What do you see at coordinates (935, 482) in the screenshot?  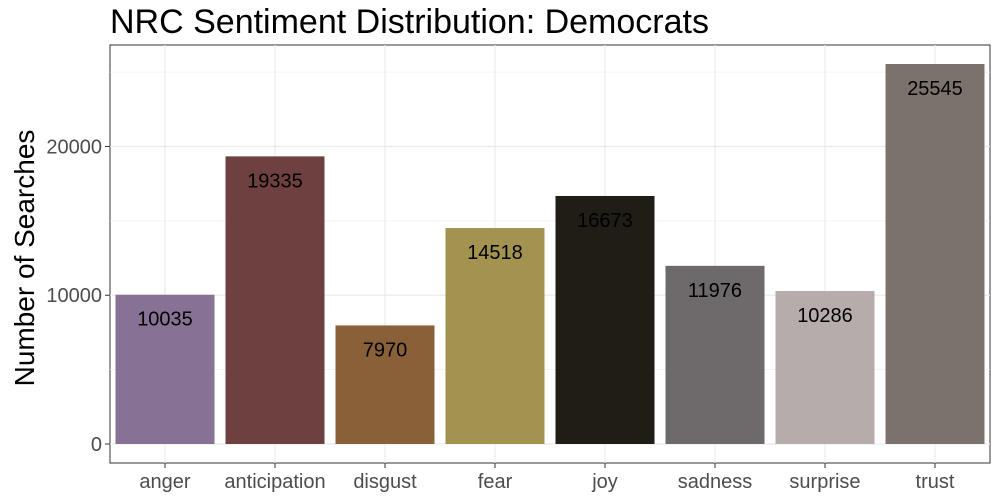 I see `x-tick-label: trust` at bounding box center [935, 482].